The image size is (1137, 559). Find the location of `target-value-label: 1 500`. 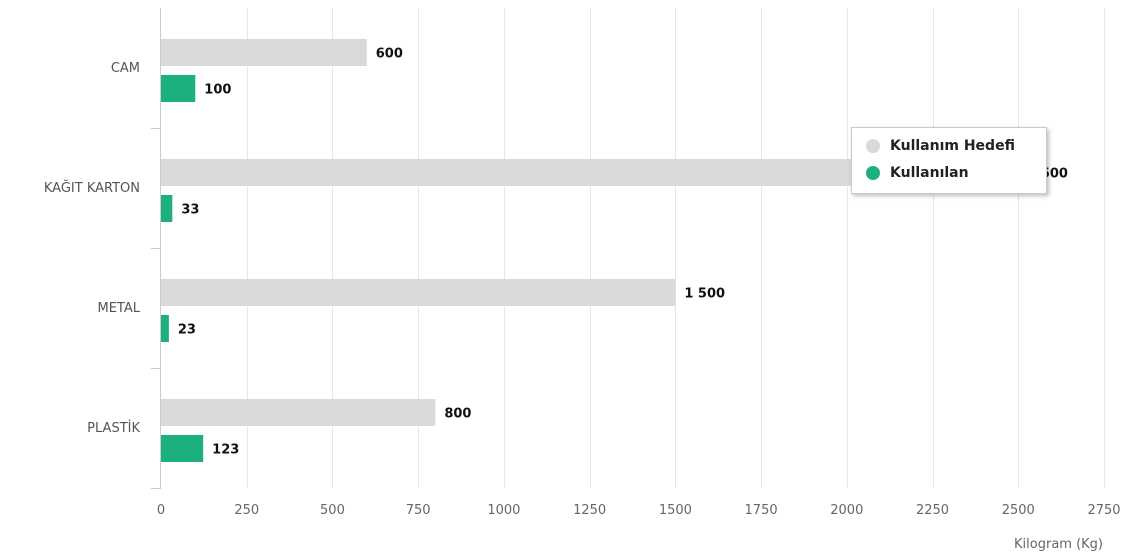

target-value-label: 1 500 is located at coordinates (704, 294).